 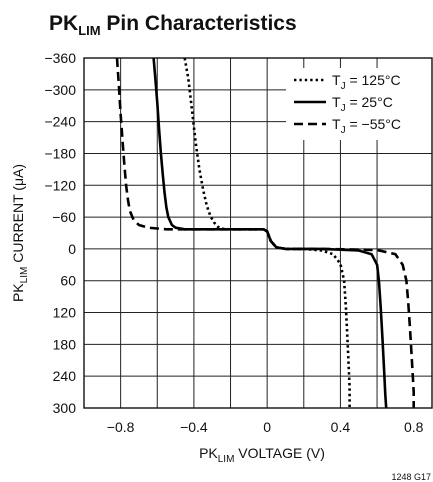 What do you see at coordinates (411, 477) in the screenshot?
I see `figure-code: 1248 G17` at bounding box center [411, 477].